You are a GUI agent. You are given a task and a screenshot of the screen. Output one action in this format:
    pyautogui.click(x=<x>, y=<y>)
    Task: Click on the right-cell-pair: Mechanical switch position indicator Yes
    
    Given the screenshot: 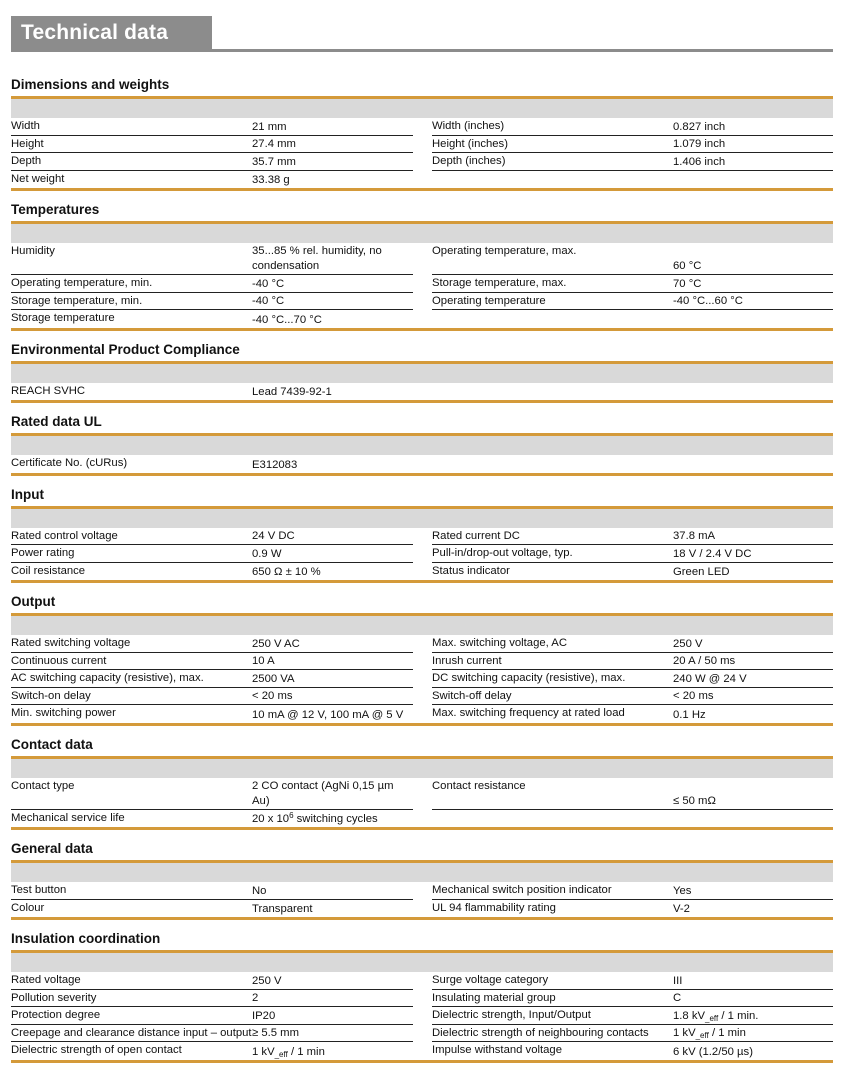 What is the action you would take?
    pyautogui.click(x=632, y=891)
    